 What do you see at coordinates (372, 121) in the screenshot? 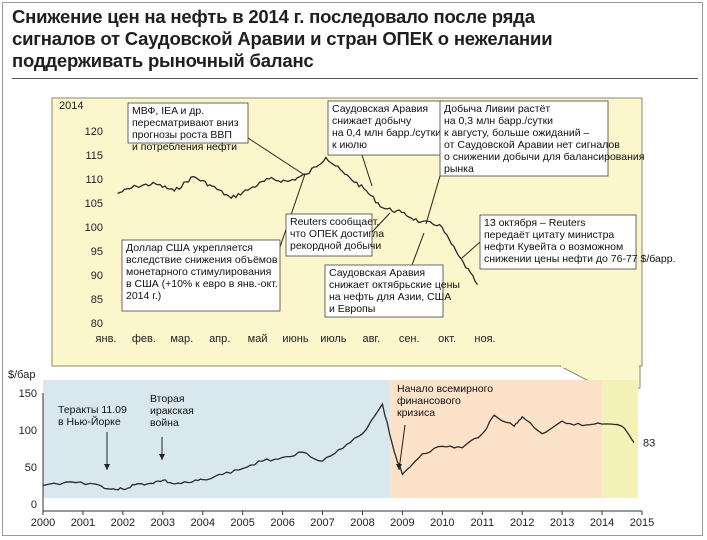
I see `callout-line: снижает добычу` at bounding box center [372, 121].